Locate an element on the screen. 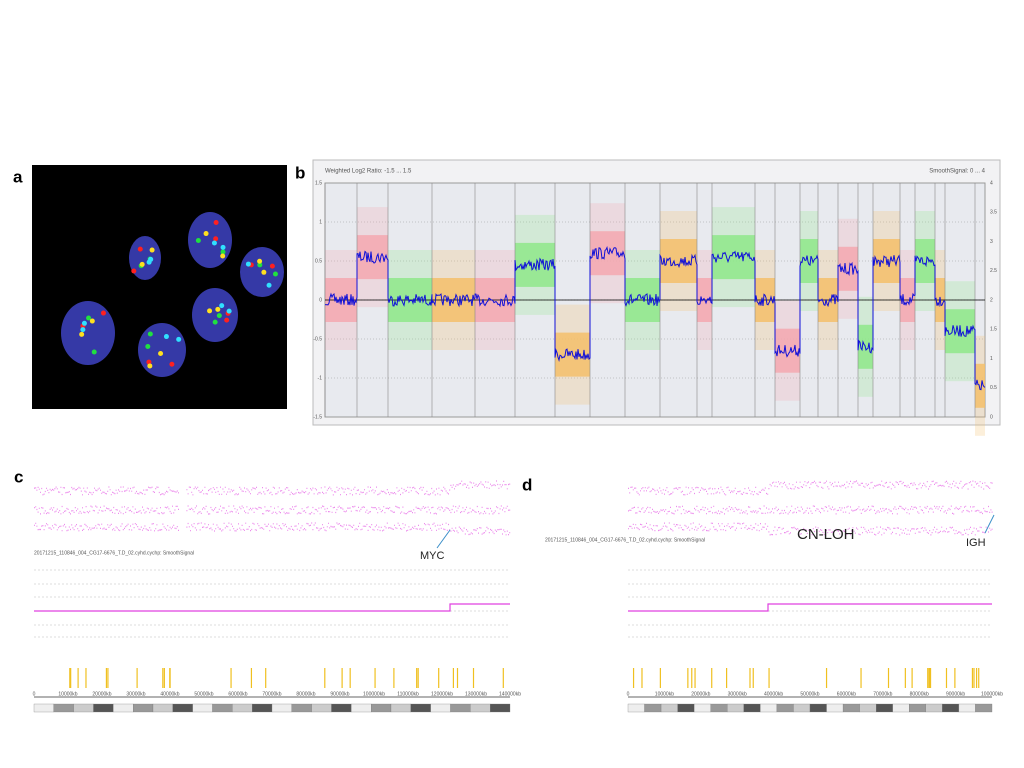 The height and width of the screenshot is (768, 1024). annotation: CN-LOH is located at coordinates (826, 534).